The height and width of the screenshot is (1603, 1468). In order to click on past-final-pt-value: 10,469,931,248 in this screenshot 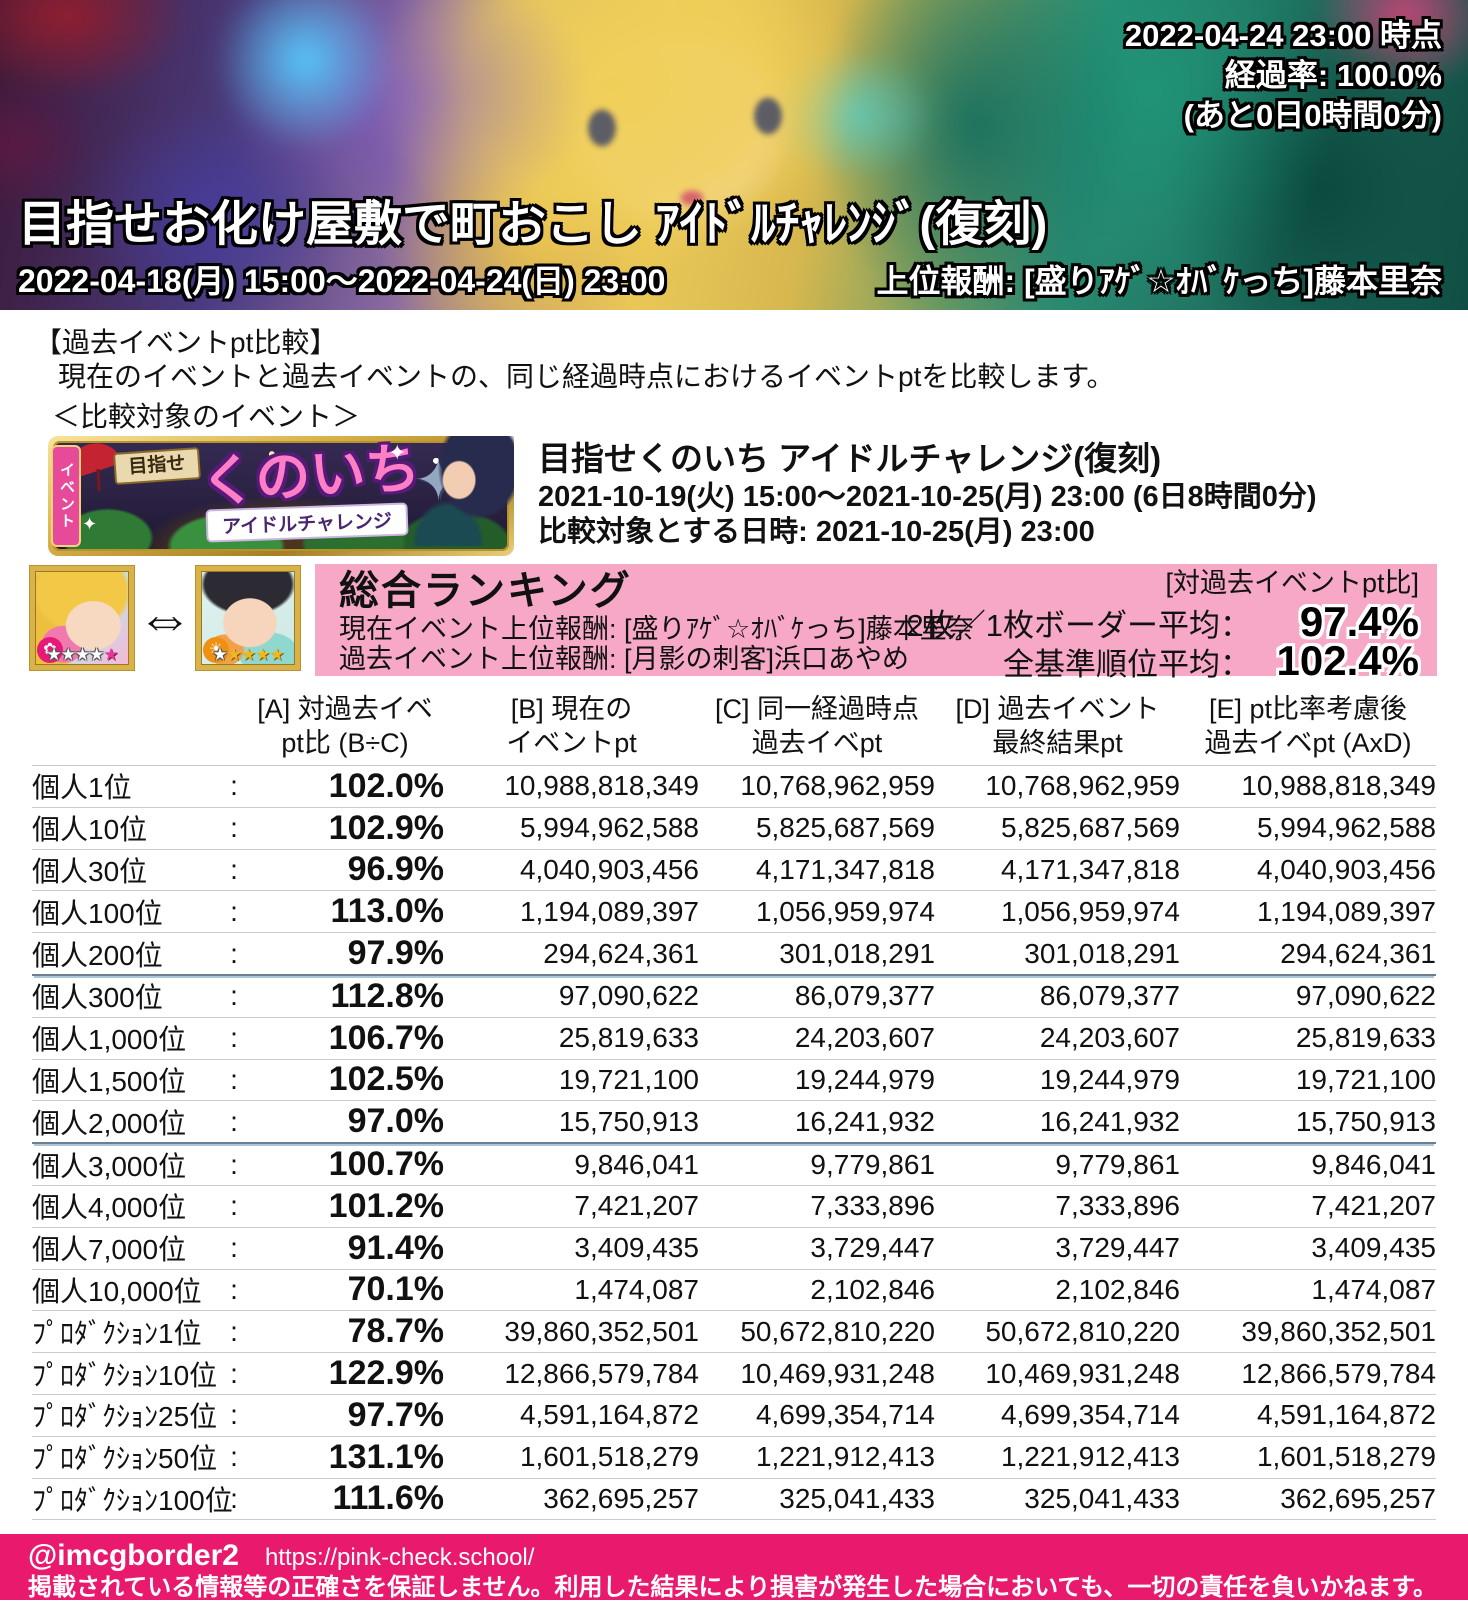, I will do `click(1082, 1373)`.